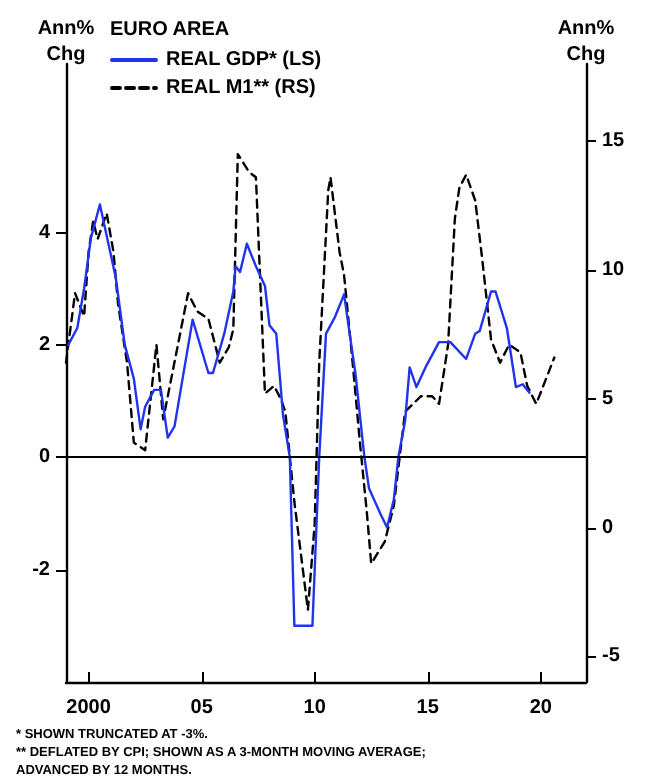  What do you see at coordinates (44, 457) in the screenshot?
I see `y-tick-label: 0` at bounding box center [44, 457].